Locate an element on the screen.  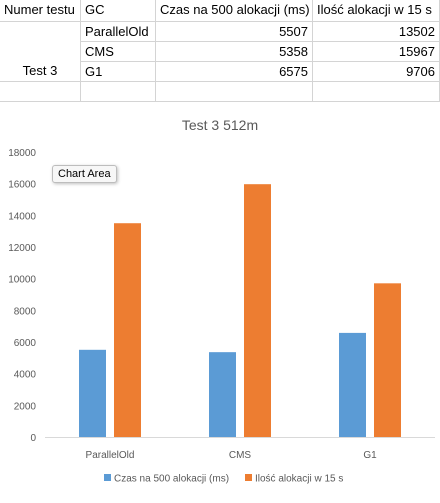
y-tick-label: 18000 is located at coordinates (22, 153).